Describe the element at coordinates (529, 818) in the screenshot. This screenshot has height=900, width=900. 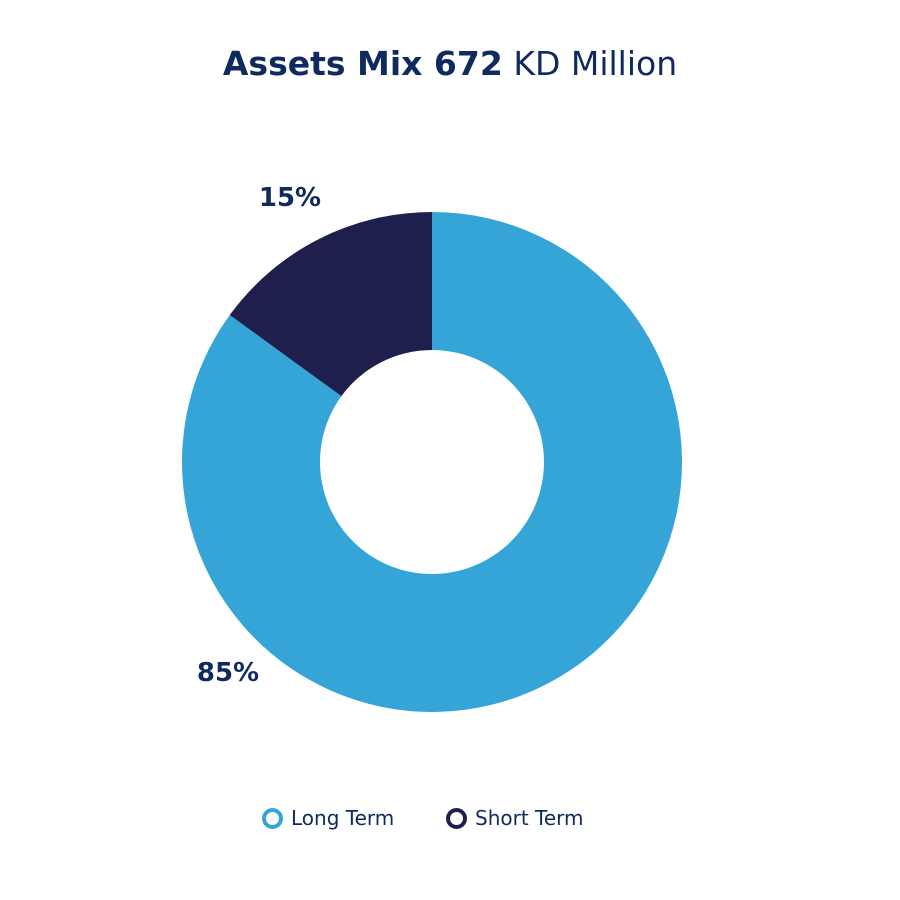
I see `legend-label-short-term: Short Term` at that location.